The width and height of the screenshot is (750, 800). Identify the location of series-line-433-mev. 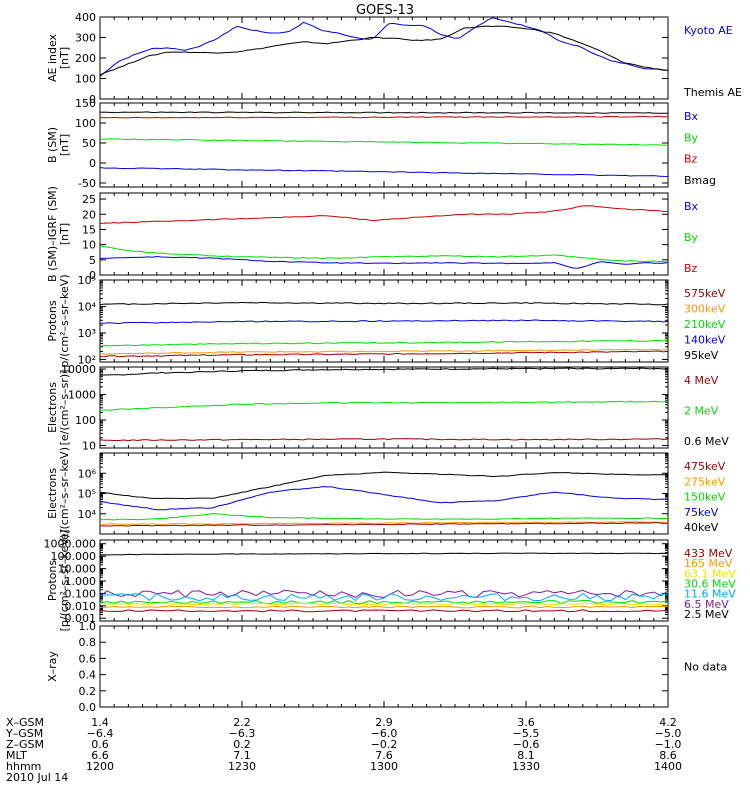
(384, 611).